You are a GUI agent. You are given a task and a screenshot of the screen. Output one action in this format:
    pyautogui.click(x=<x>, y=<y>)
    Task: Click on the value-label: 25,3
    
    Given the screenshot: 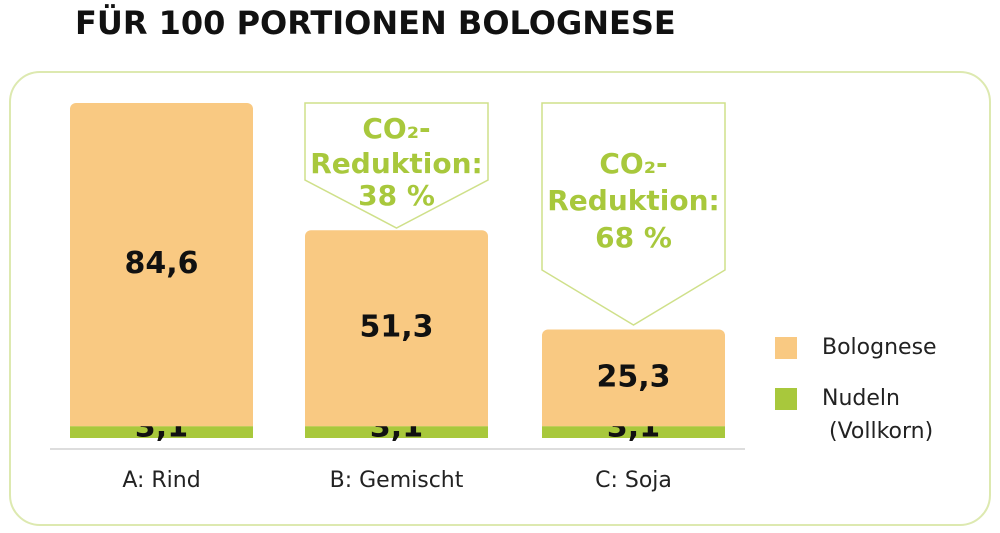 What is the action you would take?
    pyautogui.click(x=633, y=376)
    